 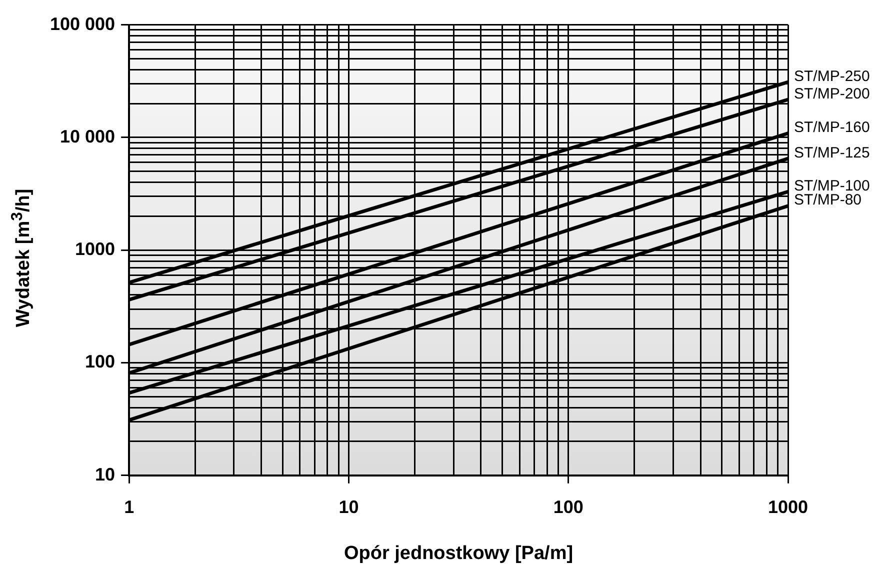 I want to click on series-label: ST/MP-160, so click(x=832, y=127).